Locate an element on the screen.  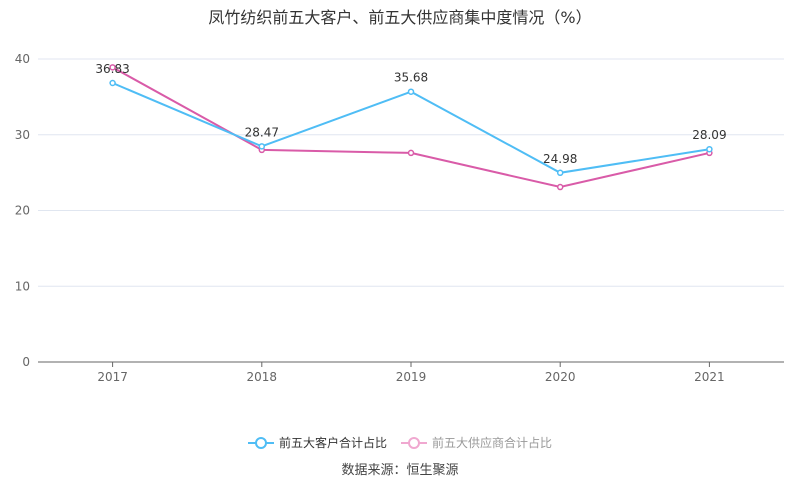
y-tick-label: 0 is located at coordinates (26, 362).